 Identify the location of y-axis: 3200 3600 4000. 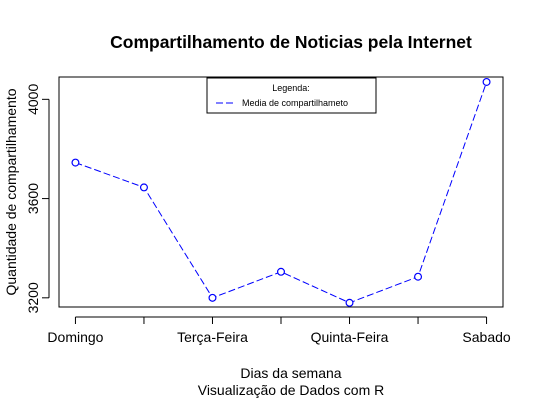
(37, 198).